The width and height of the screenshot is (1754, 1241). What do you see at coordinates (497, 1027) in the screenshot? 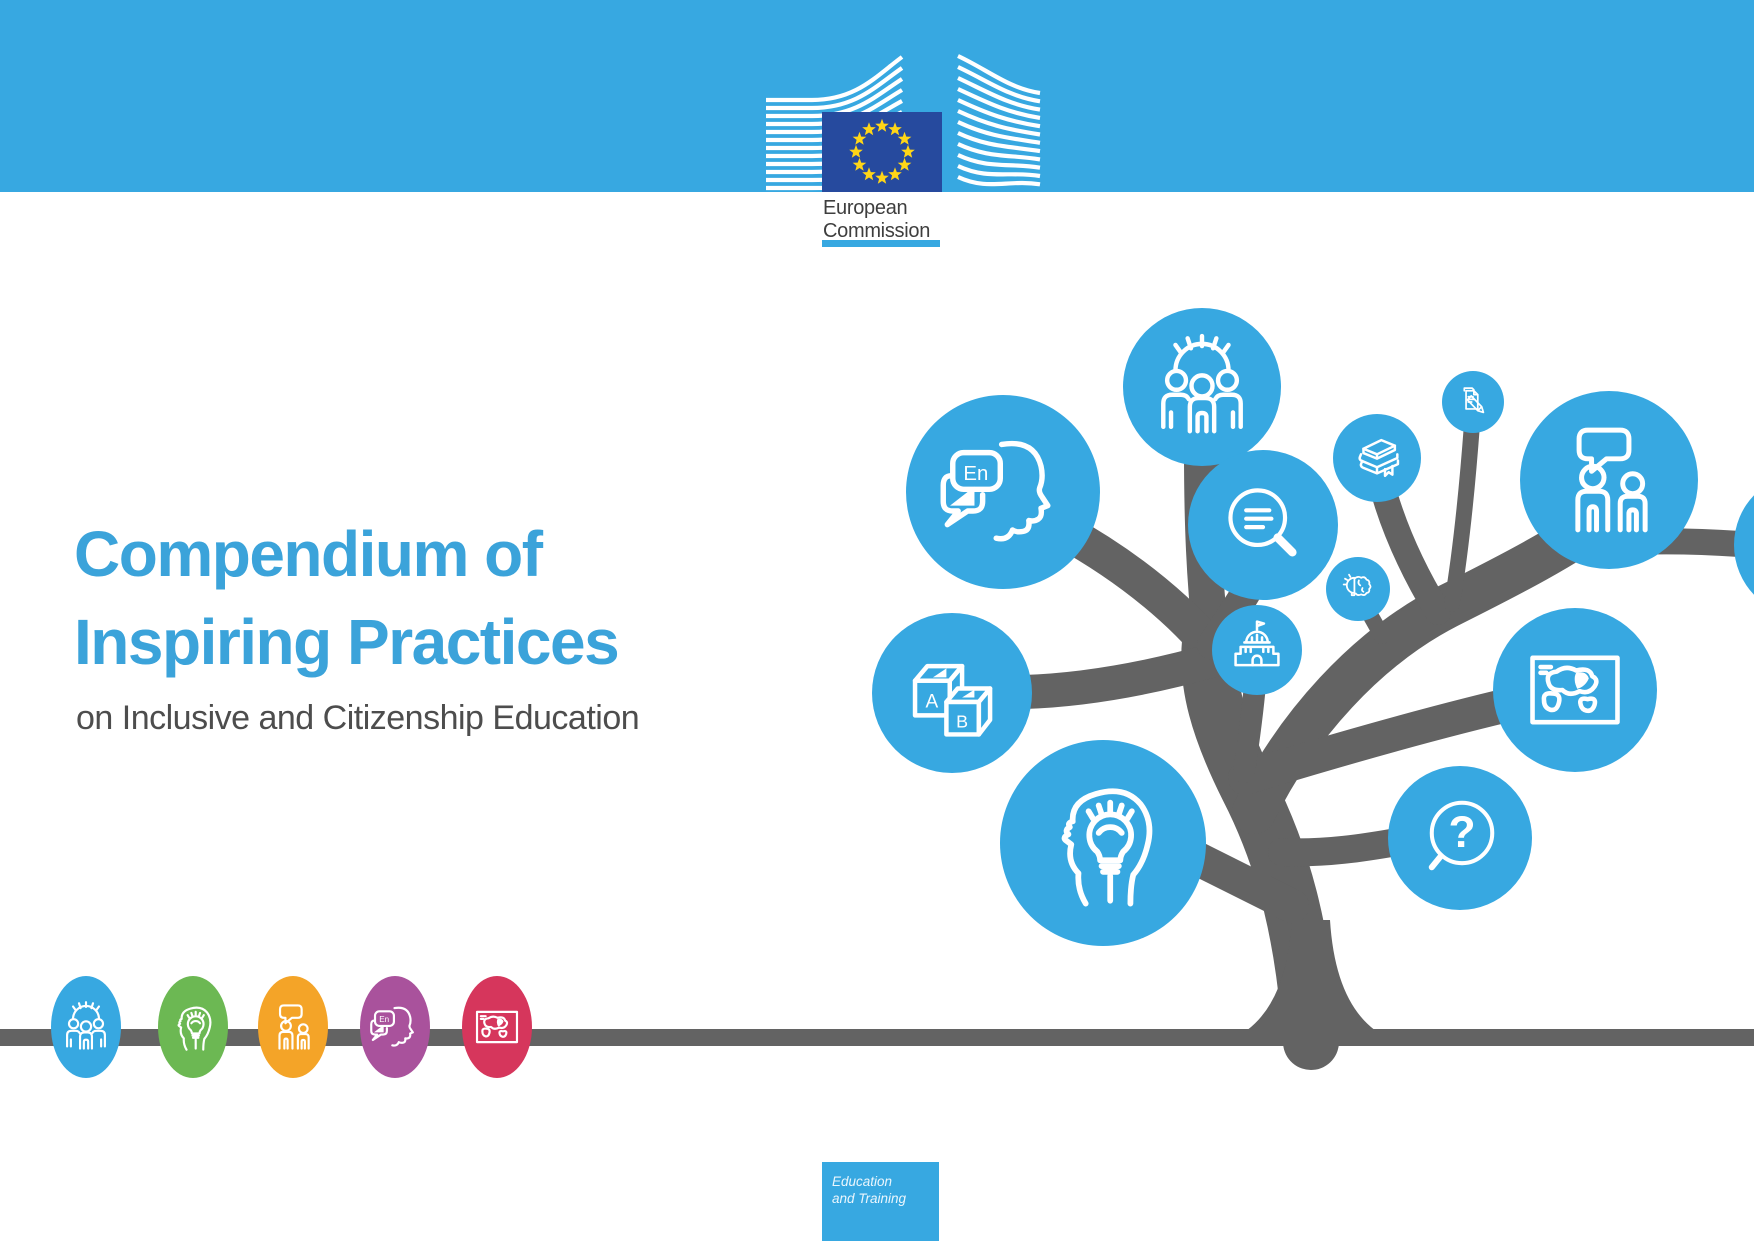
I see `milestone-geography` at bounding box center [497, 1027].